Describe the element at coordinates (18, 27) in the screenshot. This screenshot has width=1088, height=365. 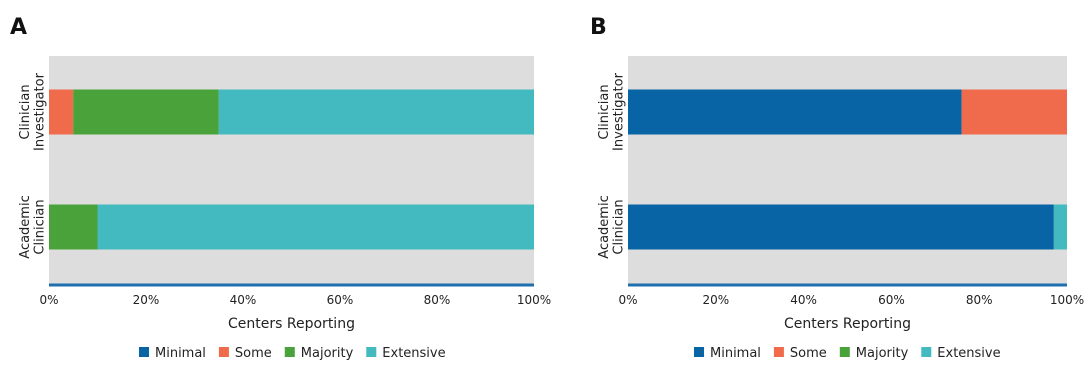
I see `panel-label-a: A` at that location.